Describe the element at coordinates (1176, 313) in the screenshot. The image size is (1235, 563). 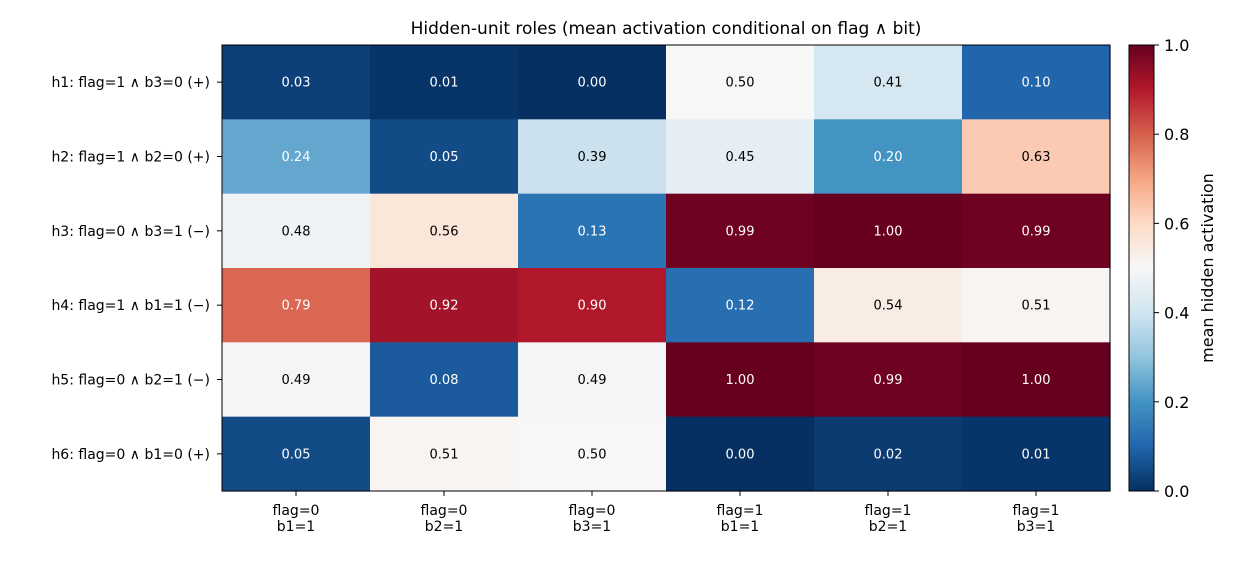
I see `colorbar-tick-label: 0.4` at that location.